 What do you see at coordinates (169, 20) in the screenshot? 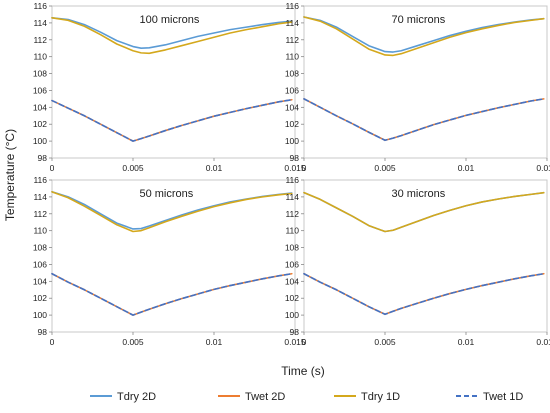
I see `panel-title: 100 microns` at bounding box center [169, 20].